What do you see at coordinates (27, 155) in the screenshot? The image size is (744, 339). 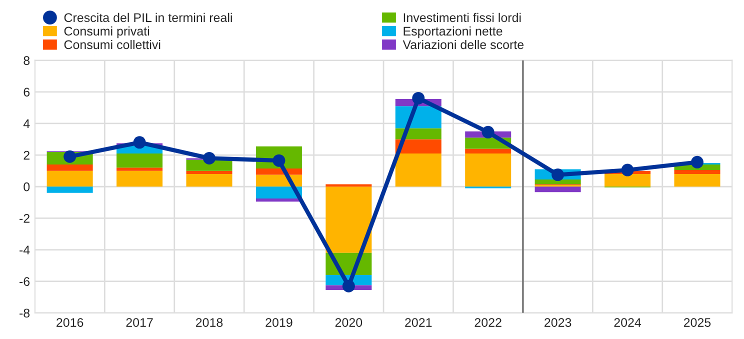 I see `y-tick-label: 2` at bounding box center [27, 155].